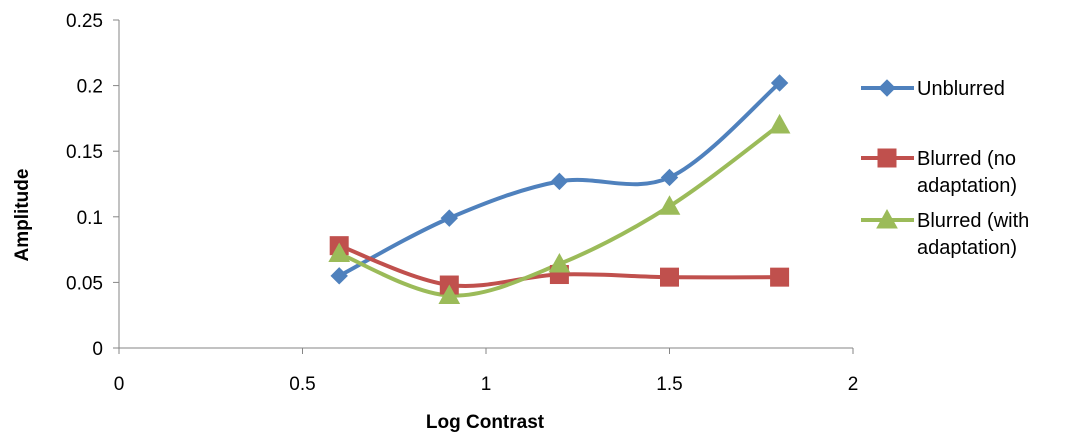 This screenshot has width=1071, height=445. I want to click on legend-item-2: Blurred (with adaptation), so click(945, 233).